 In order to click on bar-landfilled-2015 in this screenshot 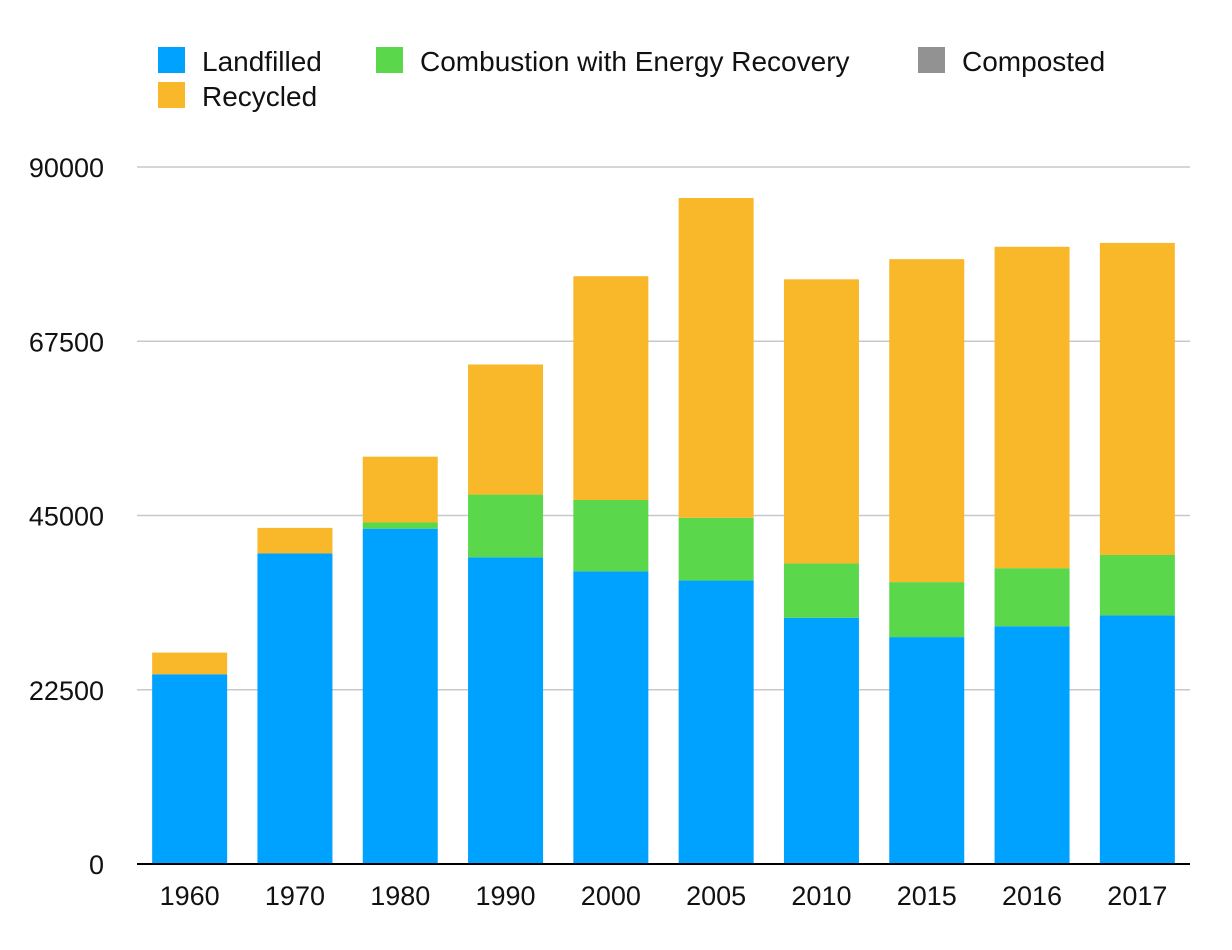, I will do `click(927, 750)`.